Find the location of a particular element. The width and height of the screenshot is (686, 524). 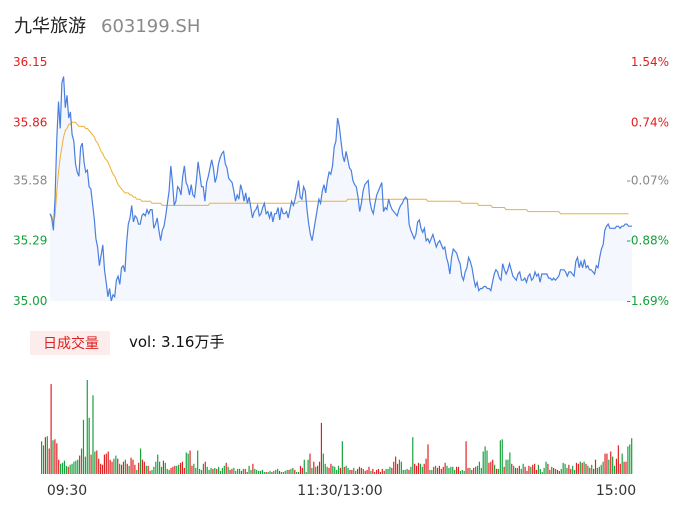

price-tick-label: 35.29 is located at coordinates (30, 241).